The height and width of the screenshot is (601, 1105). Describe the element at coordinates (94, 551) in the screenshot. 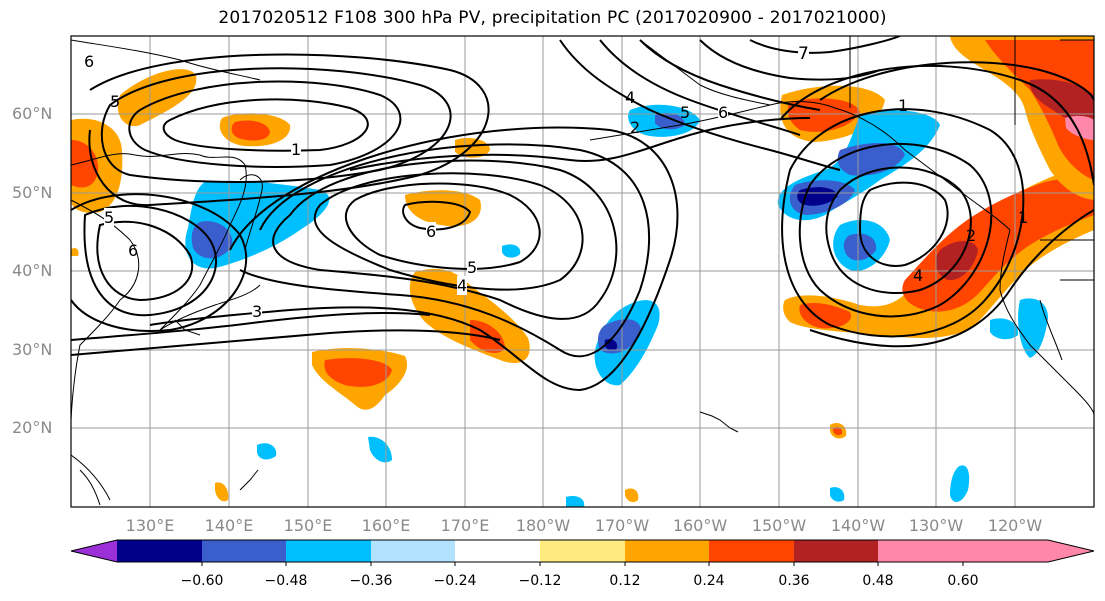

I see `colorbar-extend-low` at that location.